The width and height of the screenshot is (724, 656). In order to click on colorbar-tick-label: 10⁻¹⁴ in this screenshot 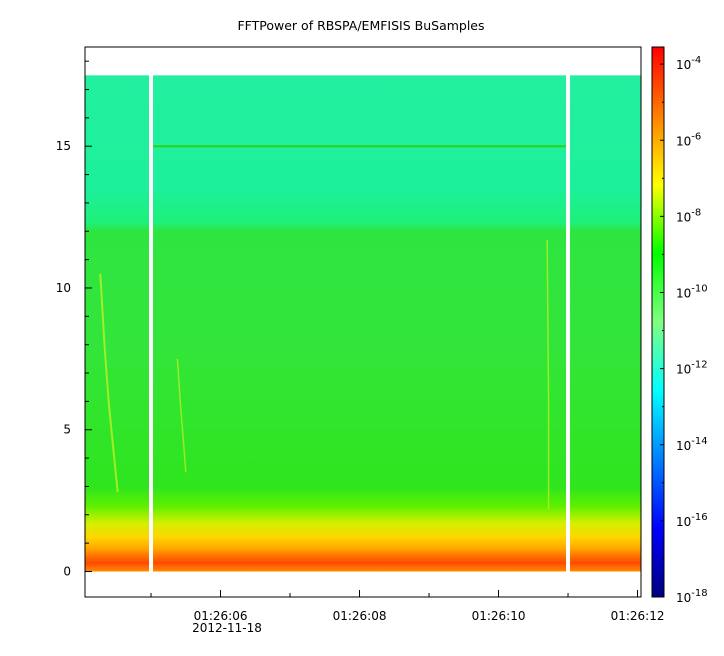, I will do `click(692, 444)`.